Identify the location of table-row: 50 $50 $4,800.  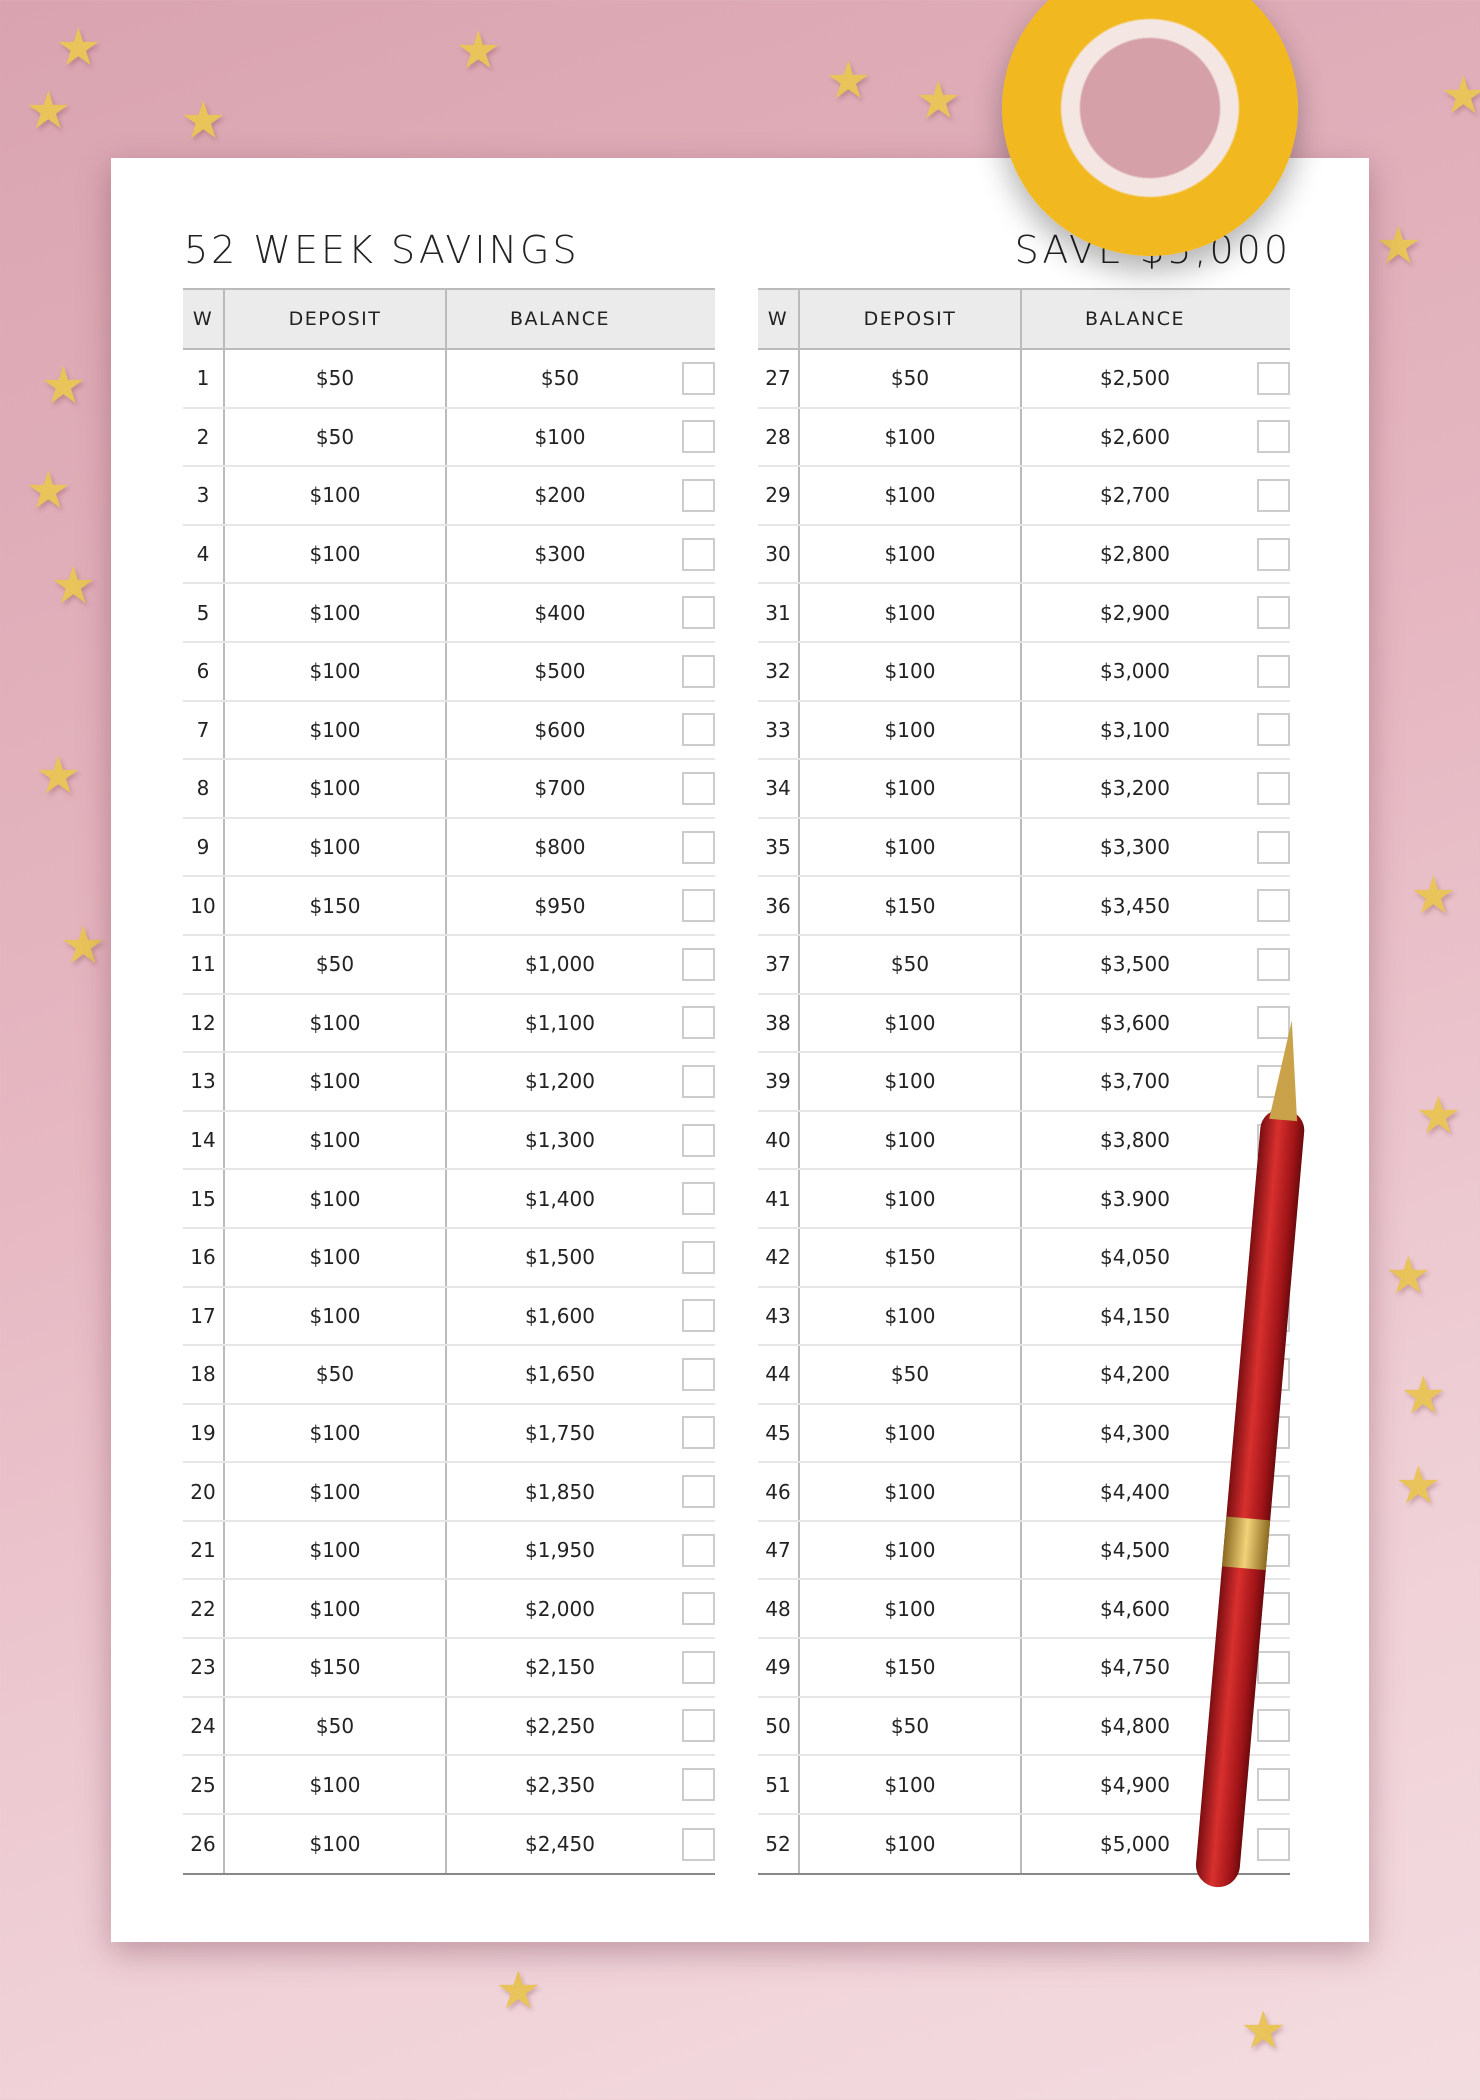
(1024, 1727).